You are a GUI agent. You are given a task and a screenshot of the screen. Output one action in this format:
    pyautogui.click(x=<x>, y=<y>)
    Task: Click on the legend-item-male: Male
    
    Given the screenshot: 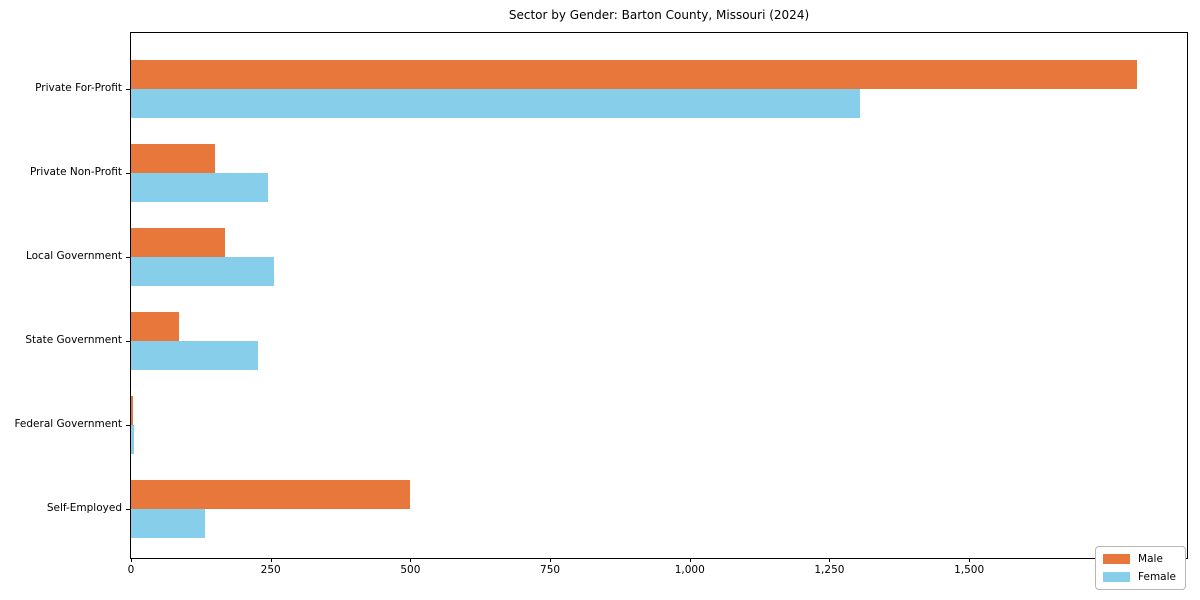 What is the action you would take?
    pyautogui.click(x=1139, y=559)
    